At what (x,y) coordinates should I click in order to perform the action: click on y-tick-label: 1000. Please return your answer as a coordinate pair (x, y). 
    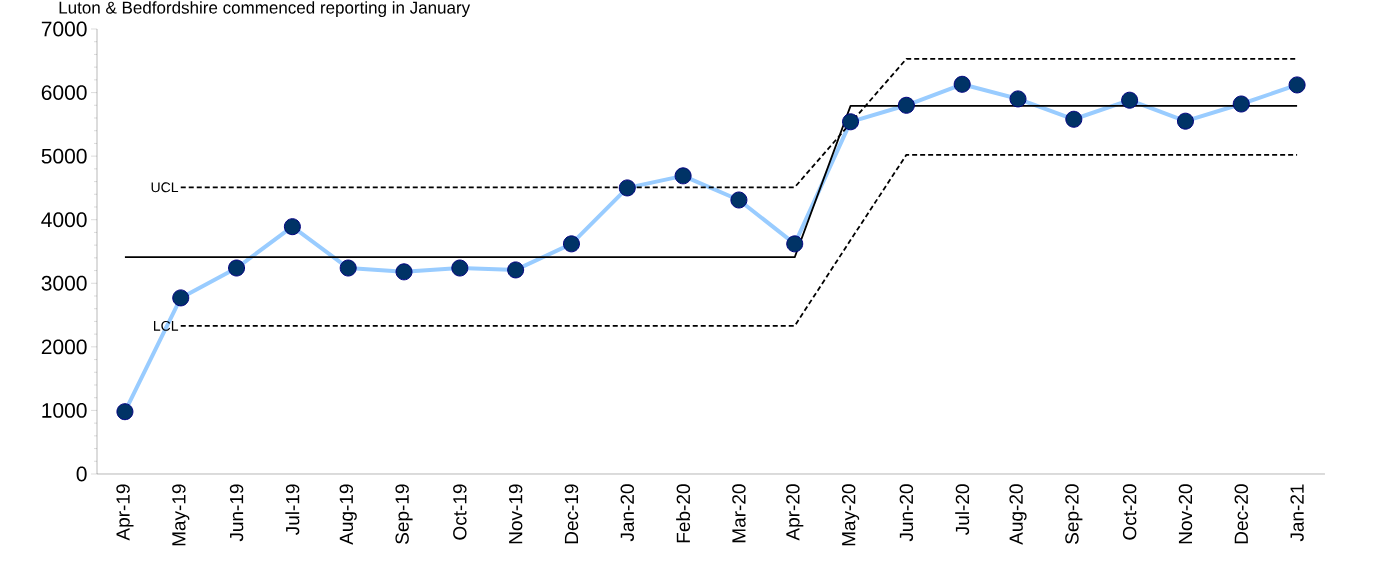
    Looking at the image, I should click on (64, 410).